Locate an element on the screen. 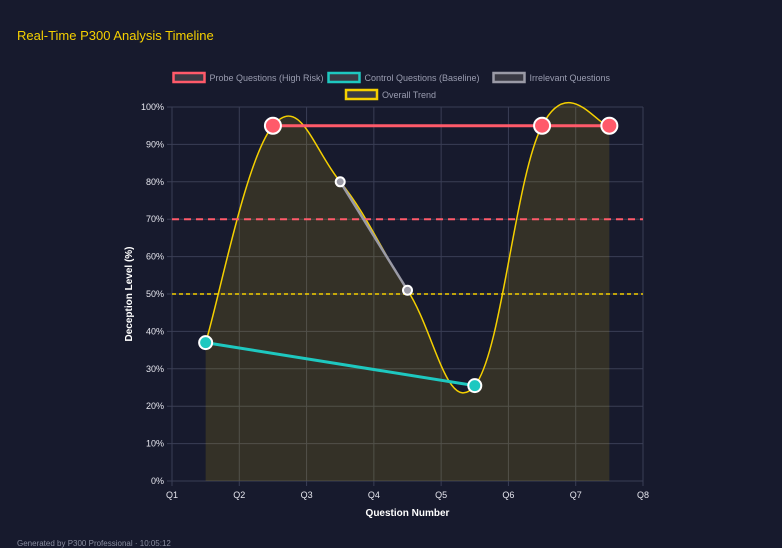 The width and height of the screenshot is (782, 548). x-axis-title: Question Number is located at coordinates (408, 513).